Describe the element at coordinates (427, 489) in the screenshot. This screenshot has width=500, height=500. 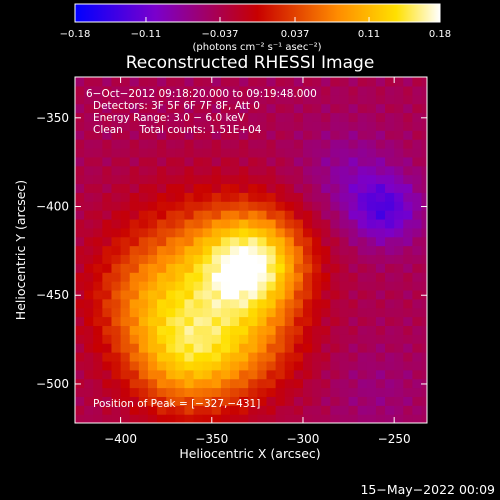
I see `footer-date: 15−May−2022 00:09` at that location.